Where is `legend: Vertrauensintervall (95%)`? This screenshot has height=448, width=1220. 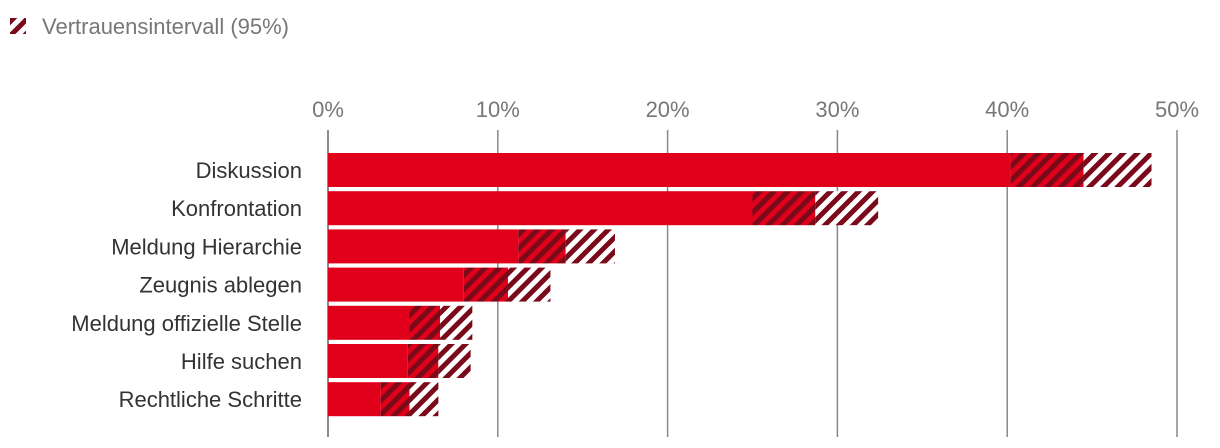
legend: Vertrauensintervall (95%) is located at coordinates (149, 26).